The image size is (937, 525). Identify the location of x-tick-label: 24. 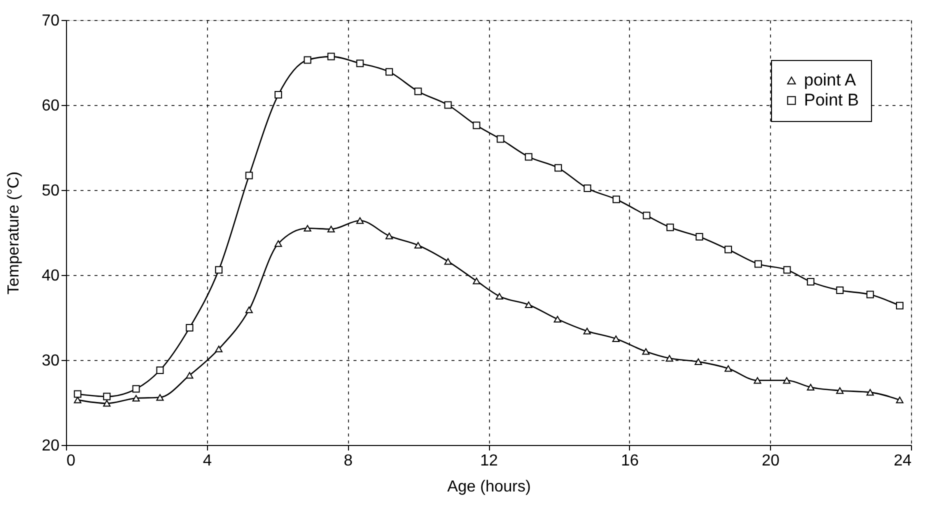
(903, 461).